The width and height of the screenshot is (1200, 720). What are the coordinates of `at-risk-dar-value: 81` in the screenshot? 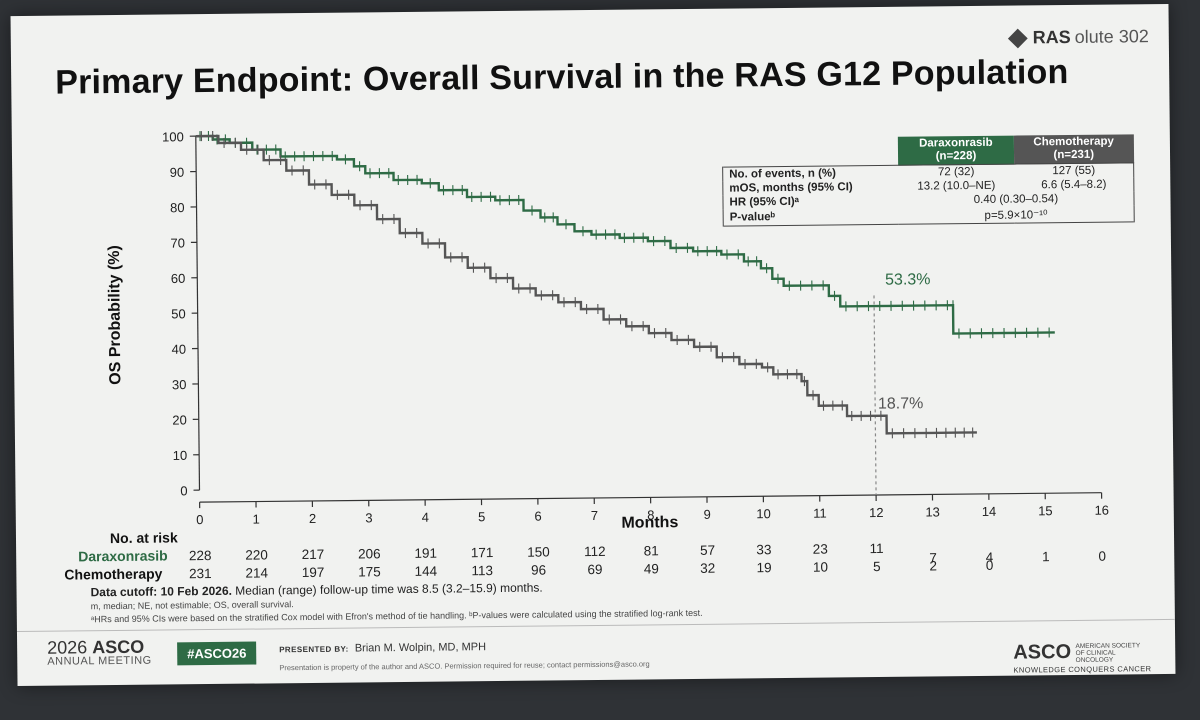 It's located at (651, 551).